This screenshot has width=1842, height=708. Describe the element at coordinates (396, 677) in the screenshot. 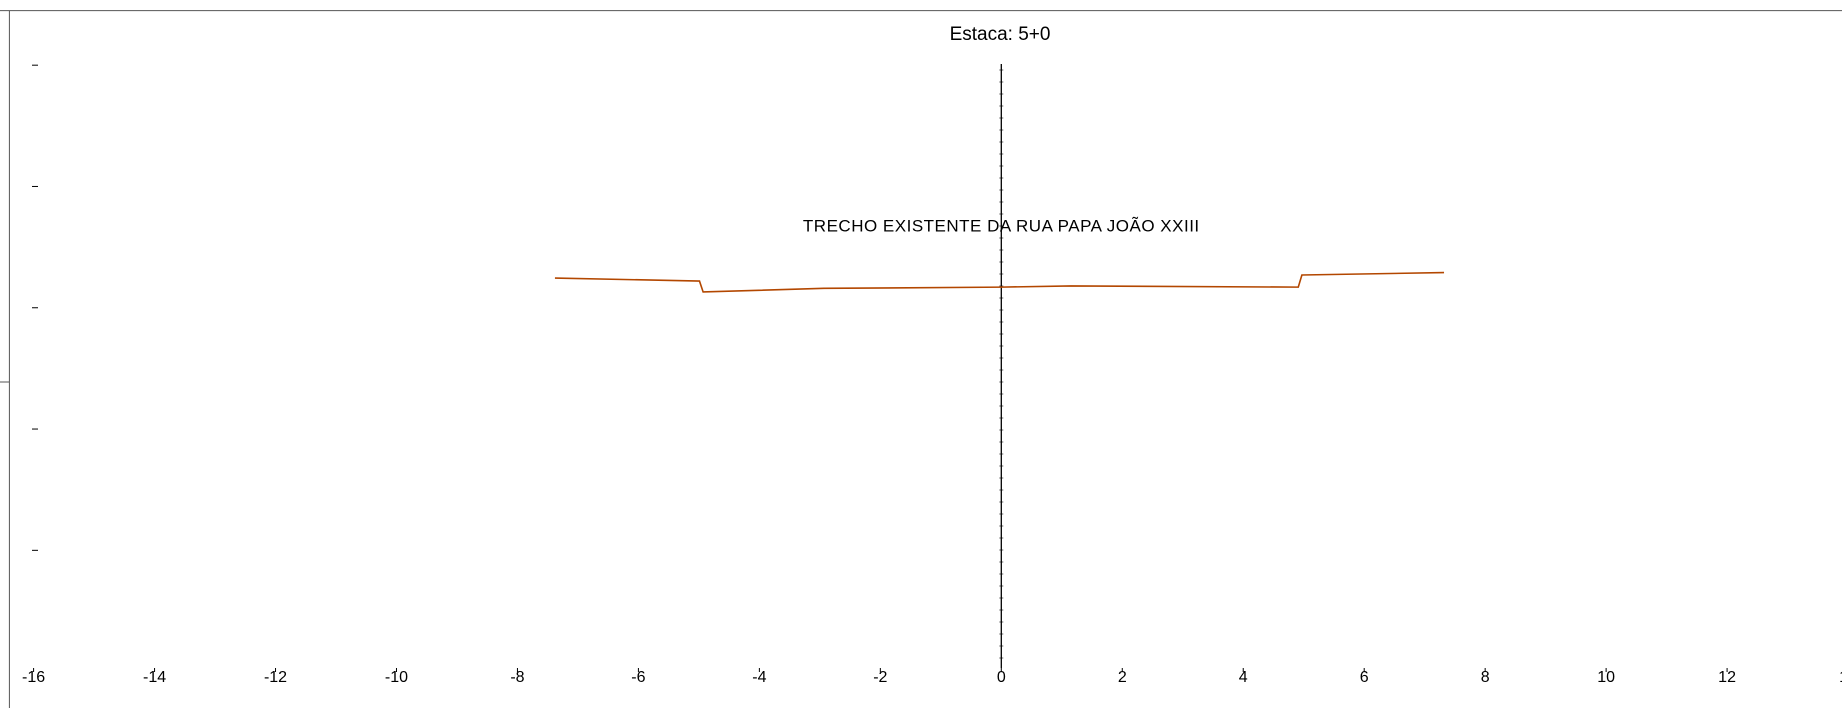

I see `x-tick-label: -10` at that location.